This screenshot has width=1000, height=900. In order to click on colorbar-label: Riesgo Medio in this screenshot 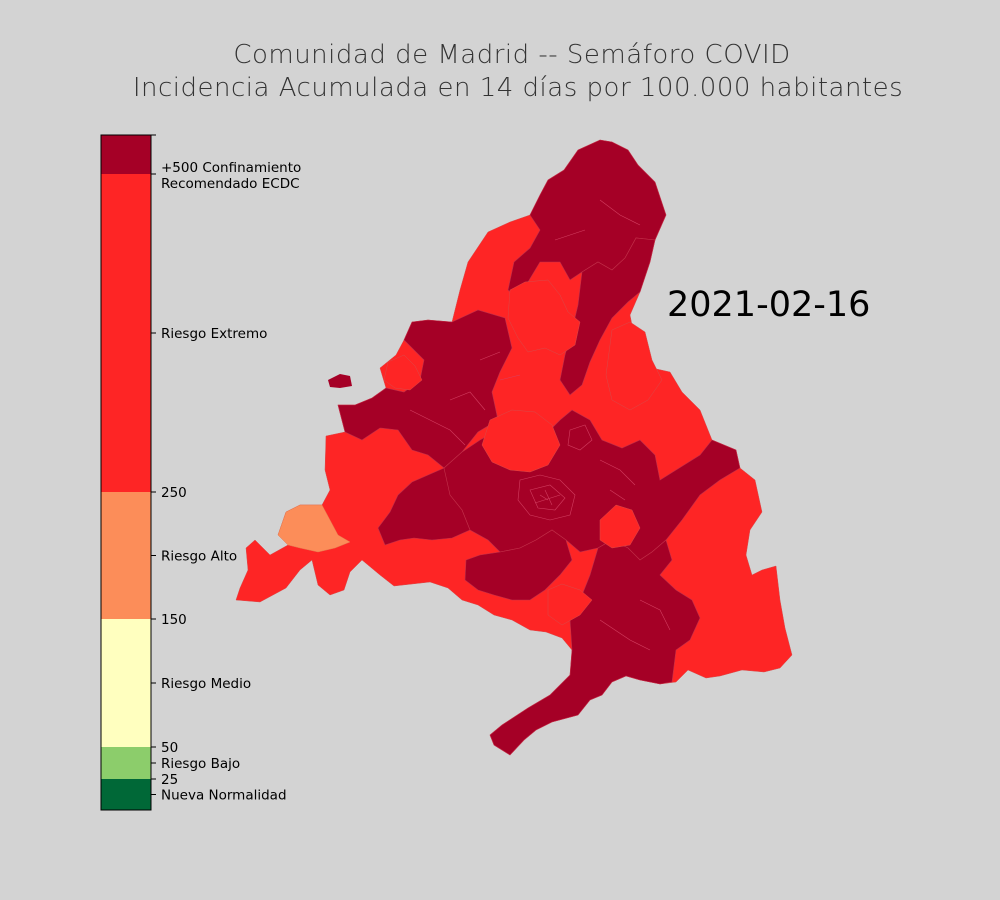, I will do `click(206, 684)`.